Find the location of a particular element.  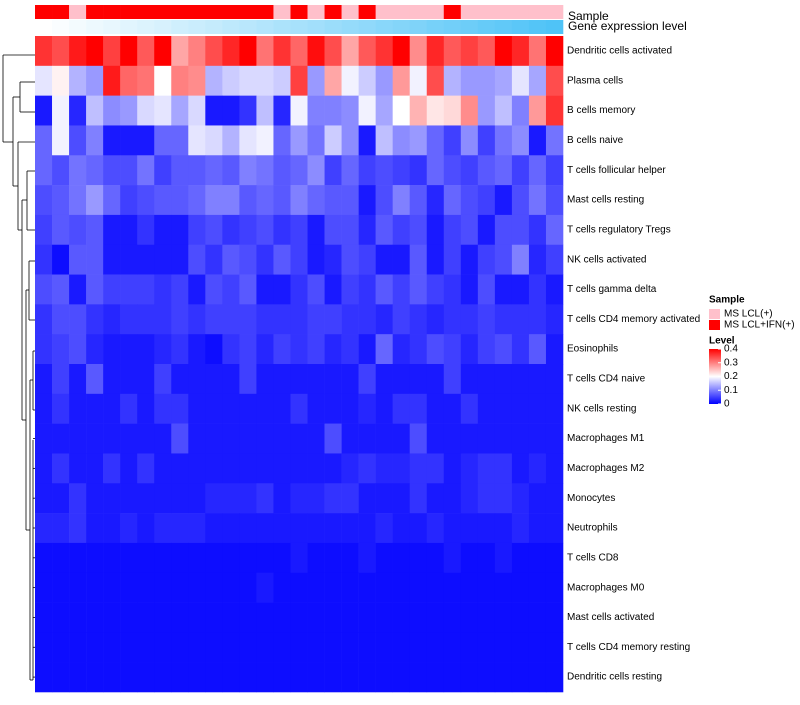

gene-expression-annotation-label: Gene expression level is located at coordinates (627, 26).